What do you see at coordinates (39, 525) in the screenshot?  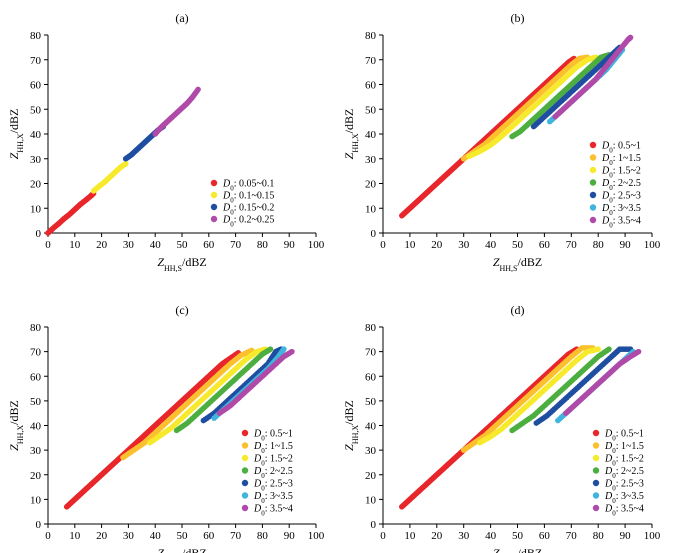 I see `y-tick-label: 0` at bounding box center [39, 525].